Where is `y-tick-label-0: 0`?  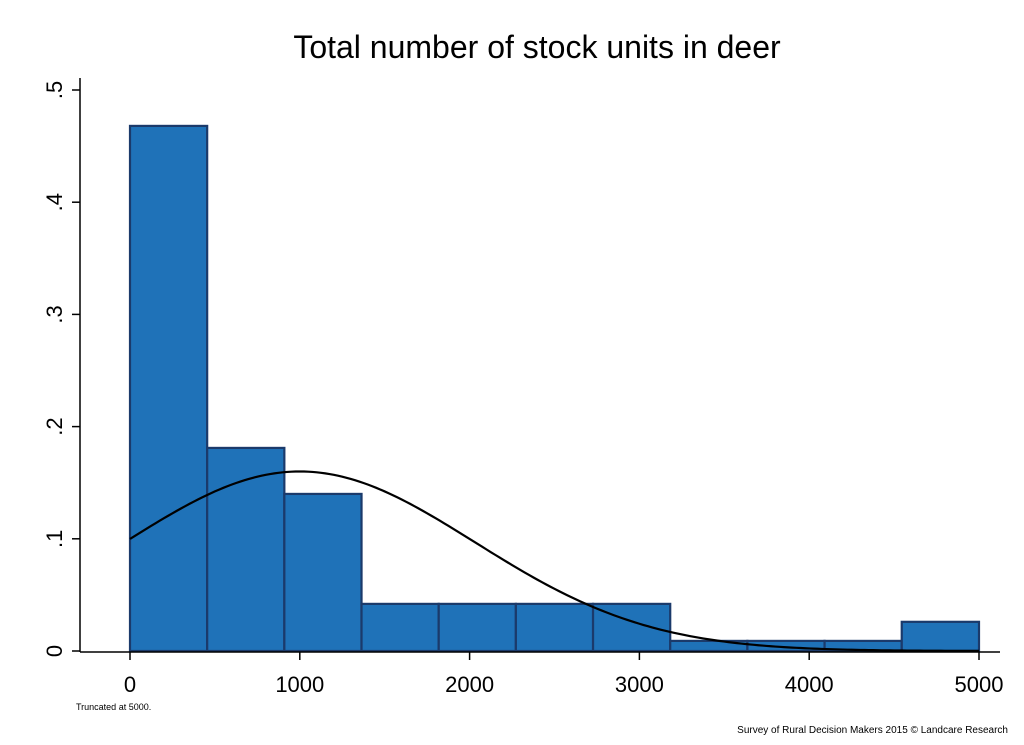
y-tick-label-0: 0 is located at coordinates (54, 651).